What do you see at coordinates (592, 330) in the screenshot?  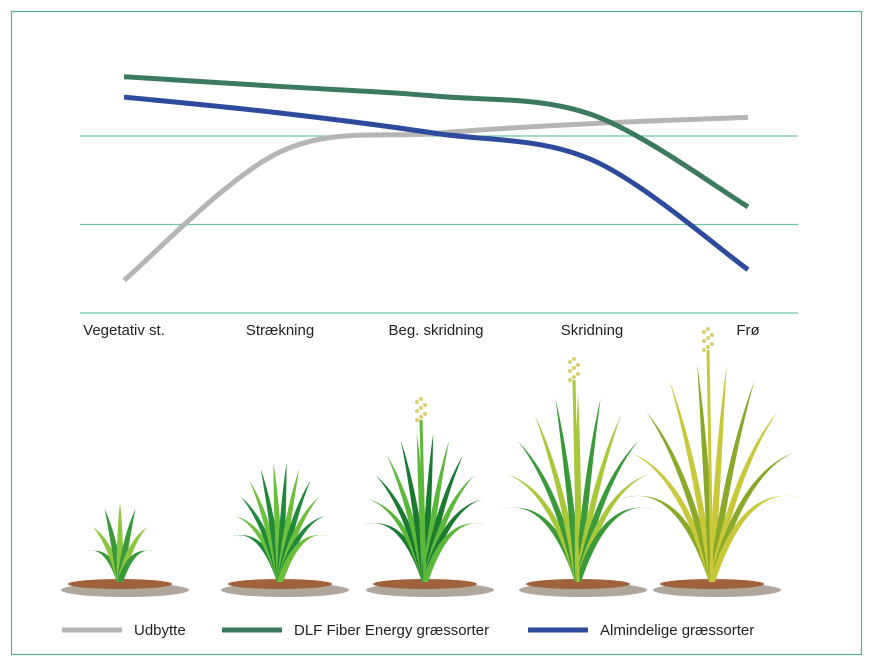 I see `x-tick-label: Skridning` at bounding box center [592, 330].